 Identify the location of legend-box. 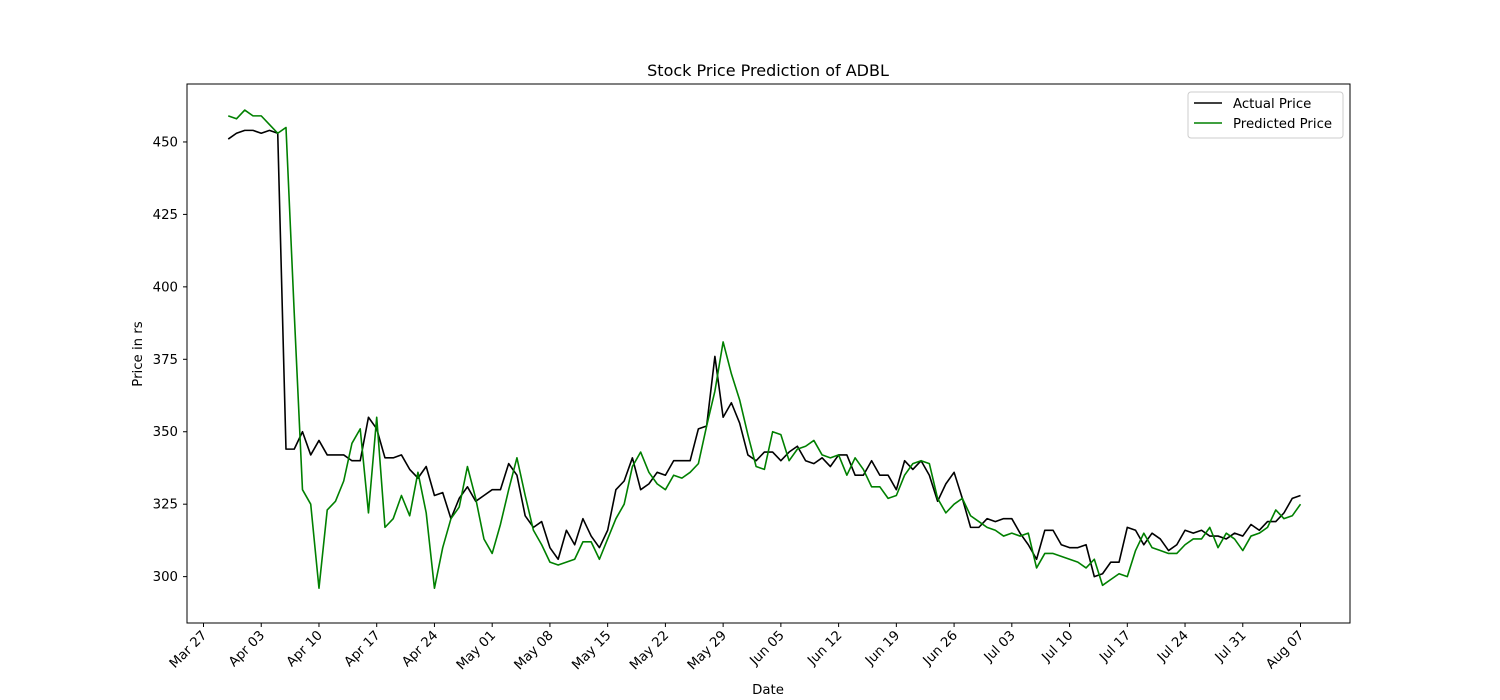
(1265, 115).